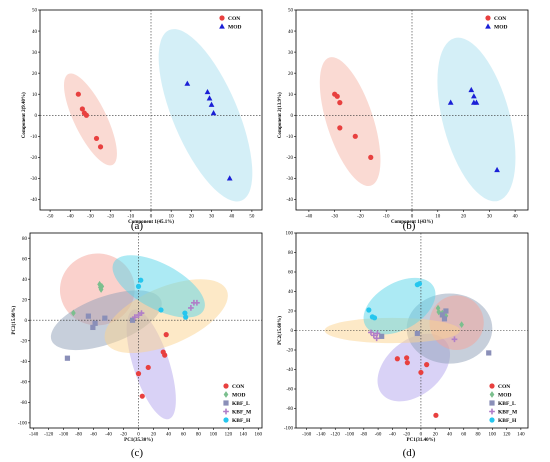 The height and width of the screenshot is (462, 550). I want to click on y-tick-label: 40, so click(25, 280).